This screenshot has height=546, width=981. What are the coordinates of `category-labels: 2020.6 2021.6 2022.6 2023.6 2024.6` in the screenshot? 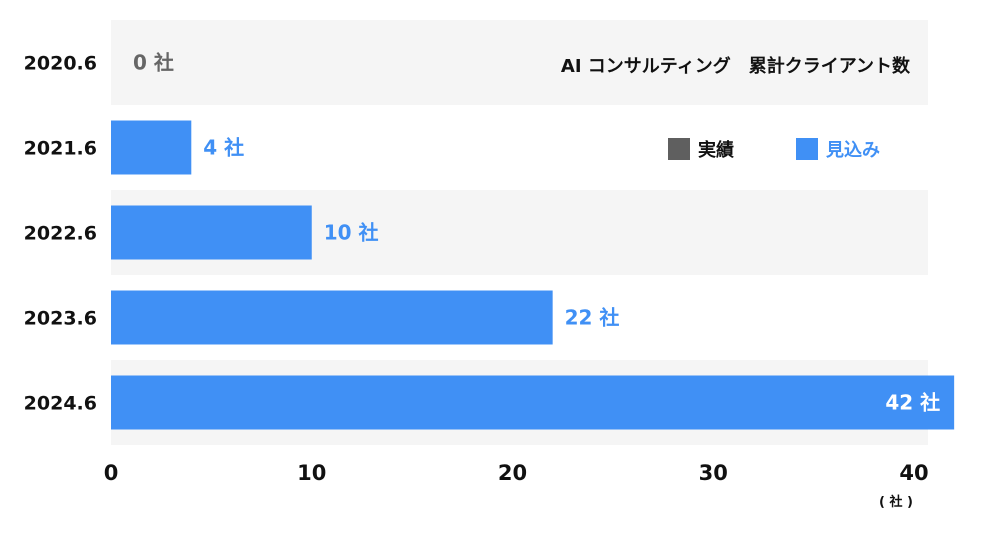 It's located at (60, 234).